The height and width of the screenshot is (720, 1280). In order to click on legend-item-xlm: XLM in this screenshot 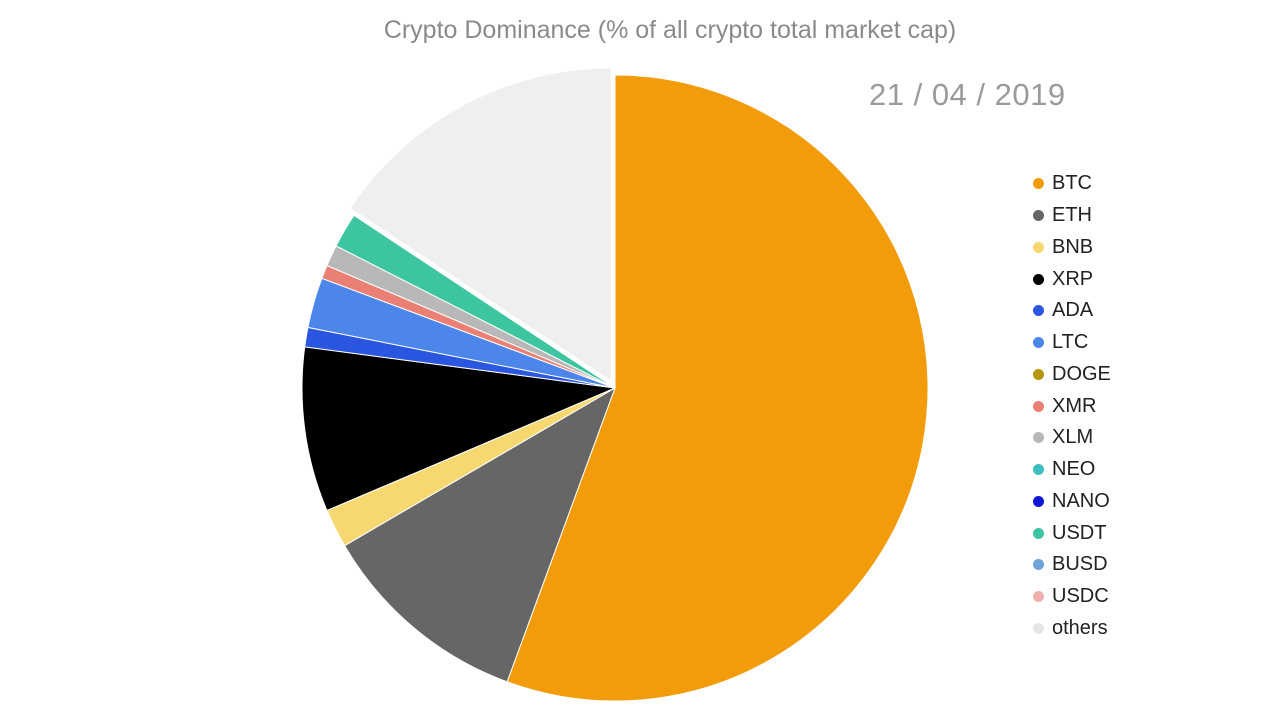, I will do `click(1072, 438)`.